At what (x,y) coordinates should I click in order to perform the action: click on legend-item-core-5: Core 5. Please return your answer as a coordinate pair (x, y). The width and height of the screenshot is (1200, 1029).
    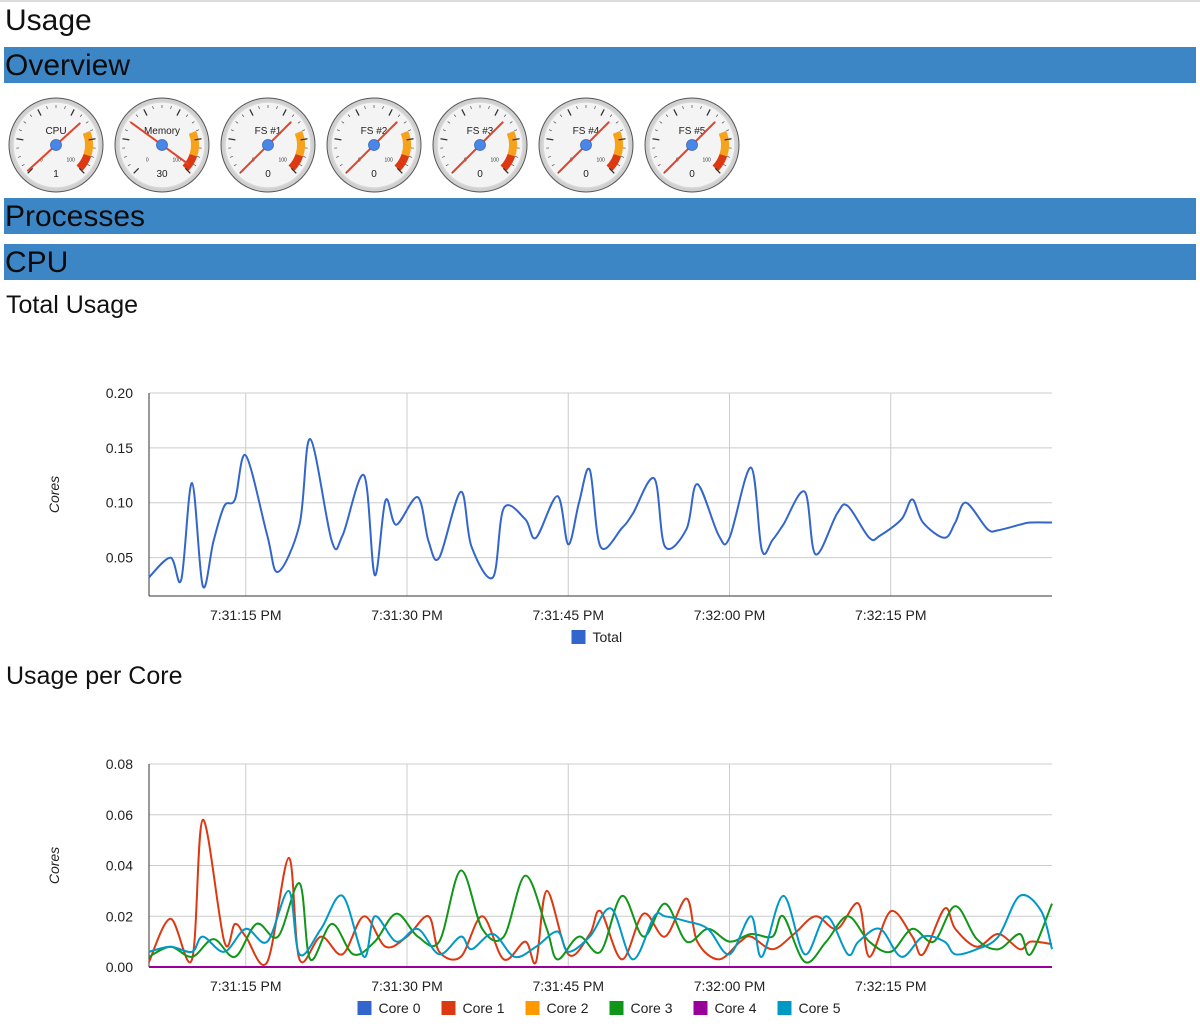
    Looking at the image, I should click on (809, 1008).